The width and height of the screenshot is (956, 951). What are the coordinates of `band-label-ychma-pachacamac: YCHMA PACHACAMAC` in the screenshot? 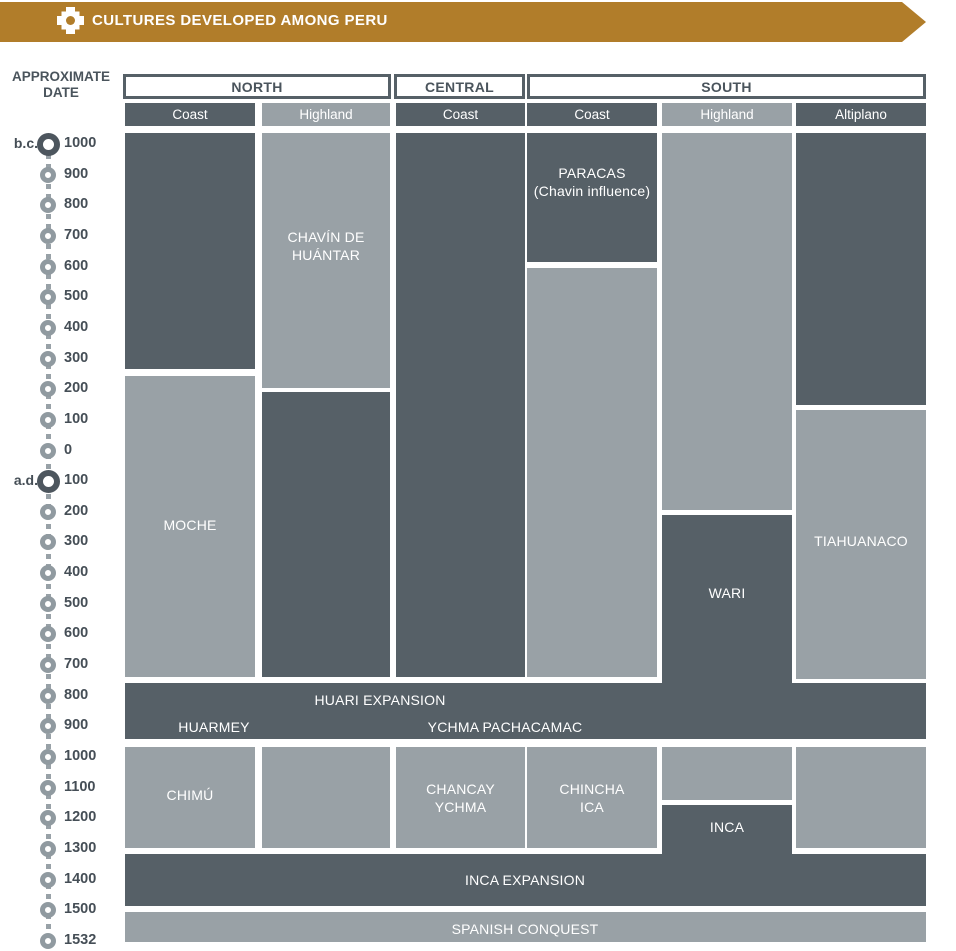 It's located at (505, 726).